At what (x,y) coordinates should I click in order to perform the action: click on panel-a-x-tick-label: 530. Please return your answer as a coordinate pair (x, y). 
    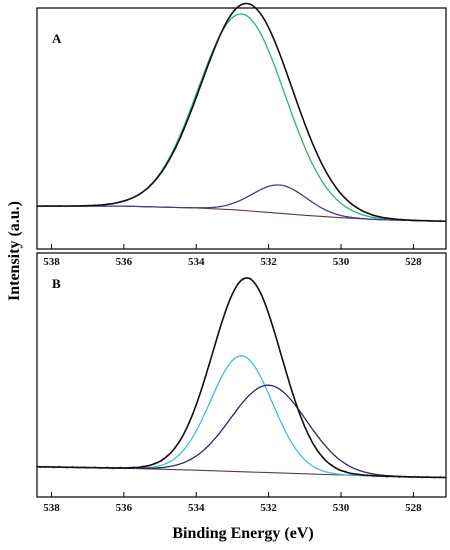
    Looking at the image, I should click on (341, 262).